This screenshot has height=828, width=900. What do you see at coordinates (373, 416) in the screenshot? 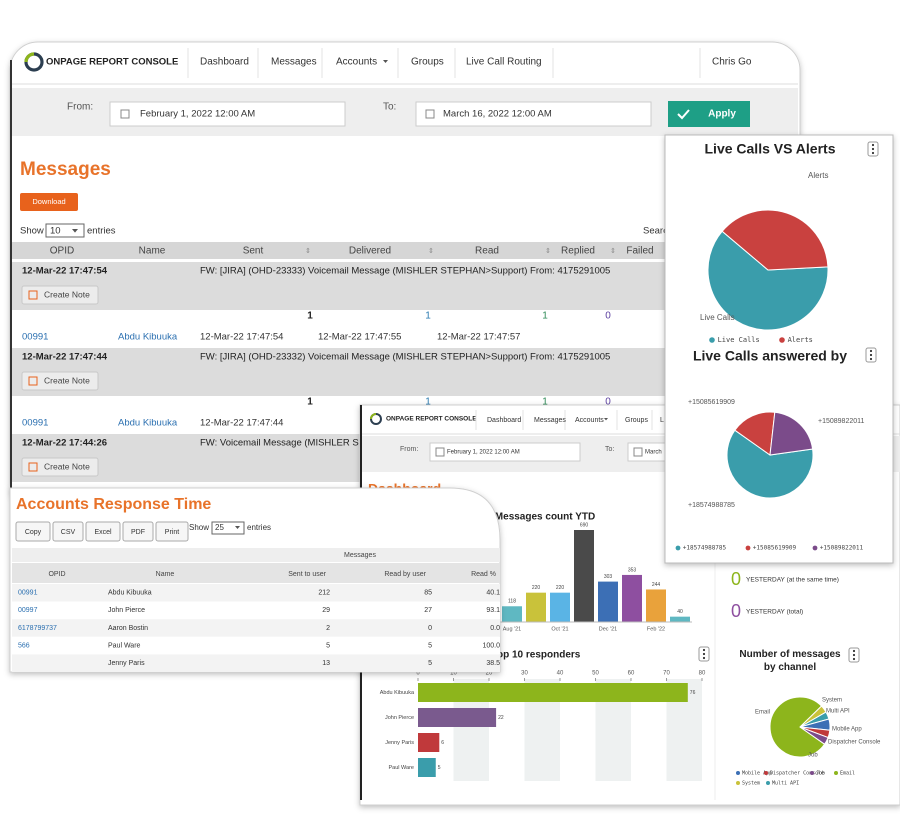
I see `logo-arc` at bounding box center [373, 416].